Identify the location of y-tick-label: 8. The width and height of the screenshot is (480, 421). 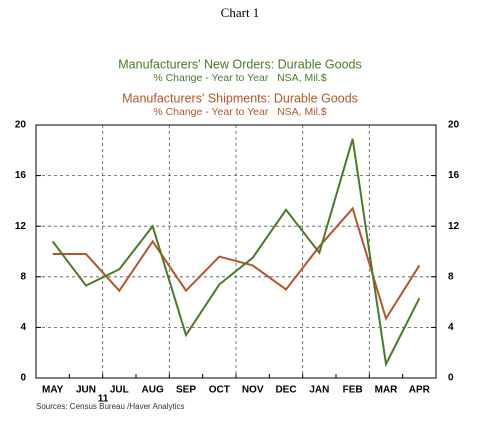
(23, 276).